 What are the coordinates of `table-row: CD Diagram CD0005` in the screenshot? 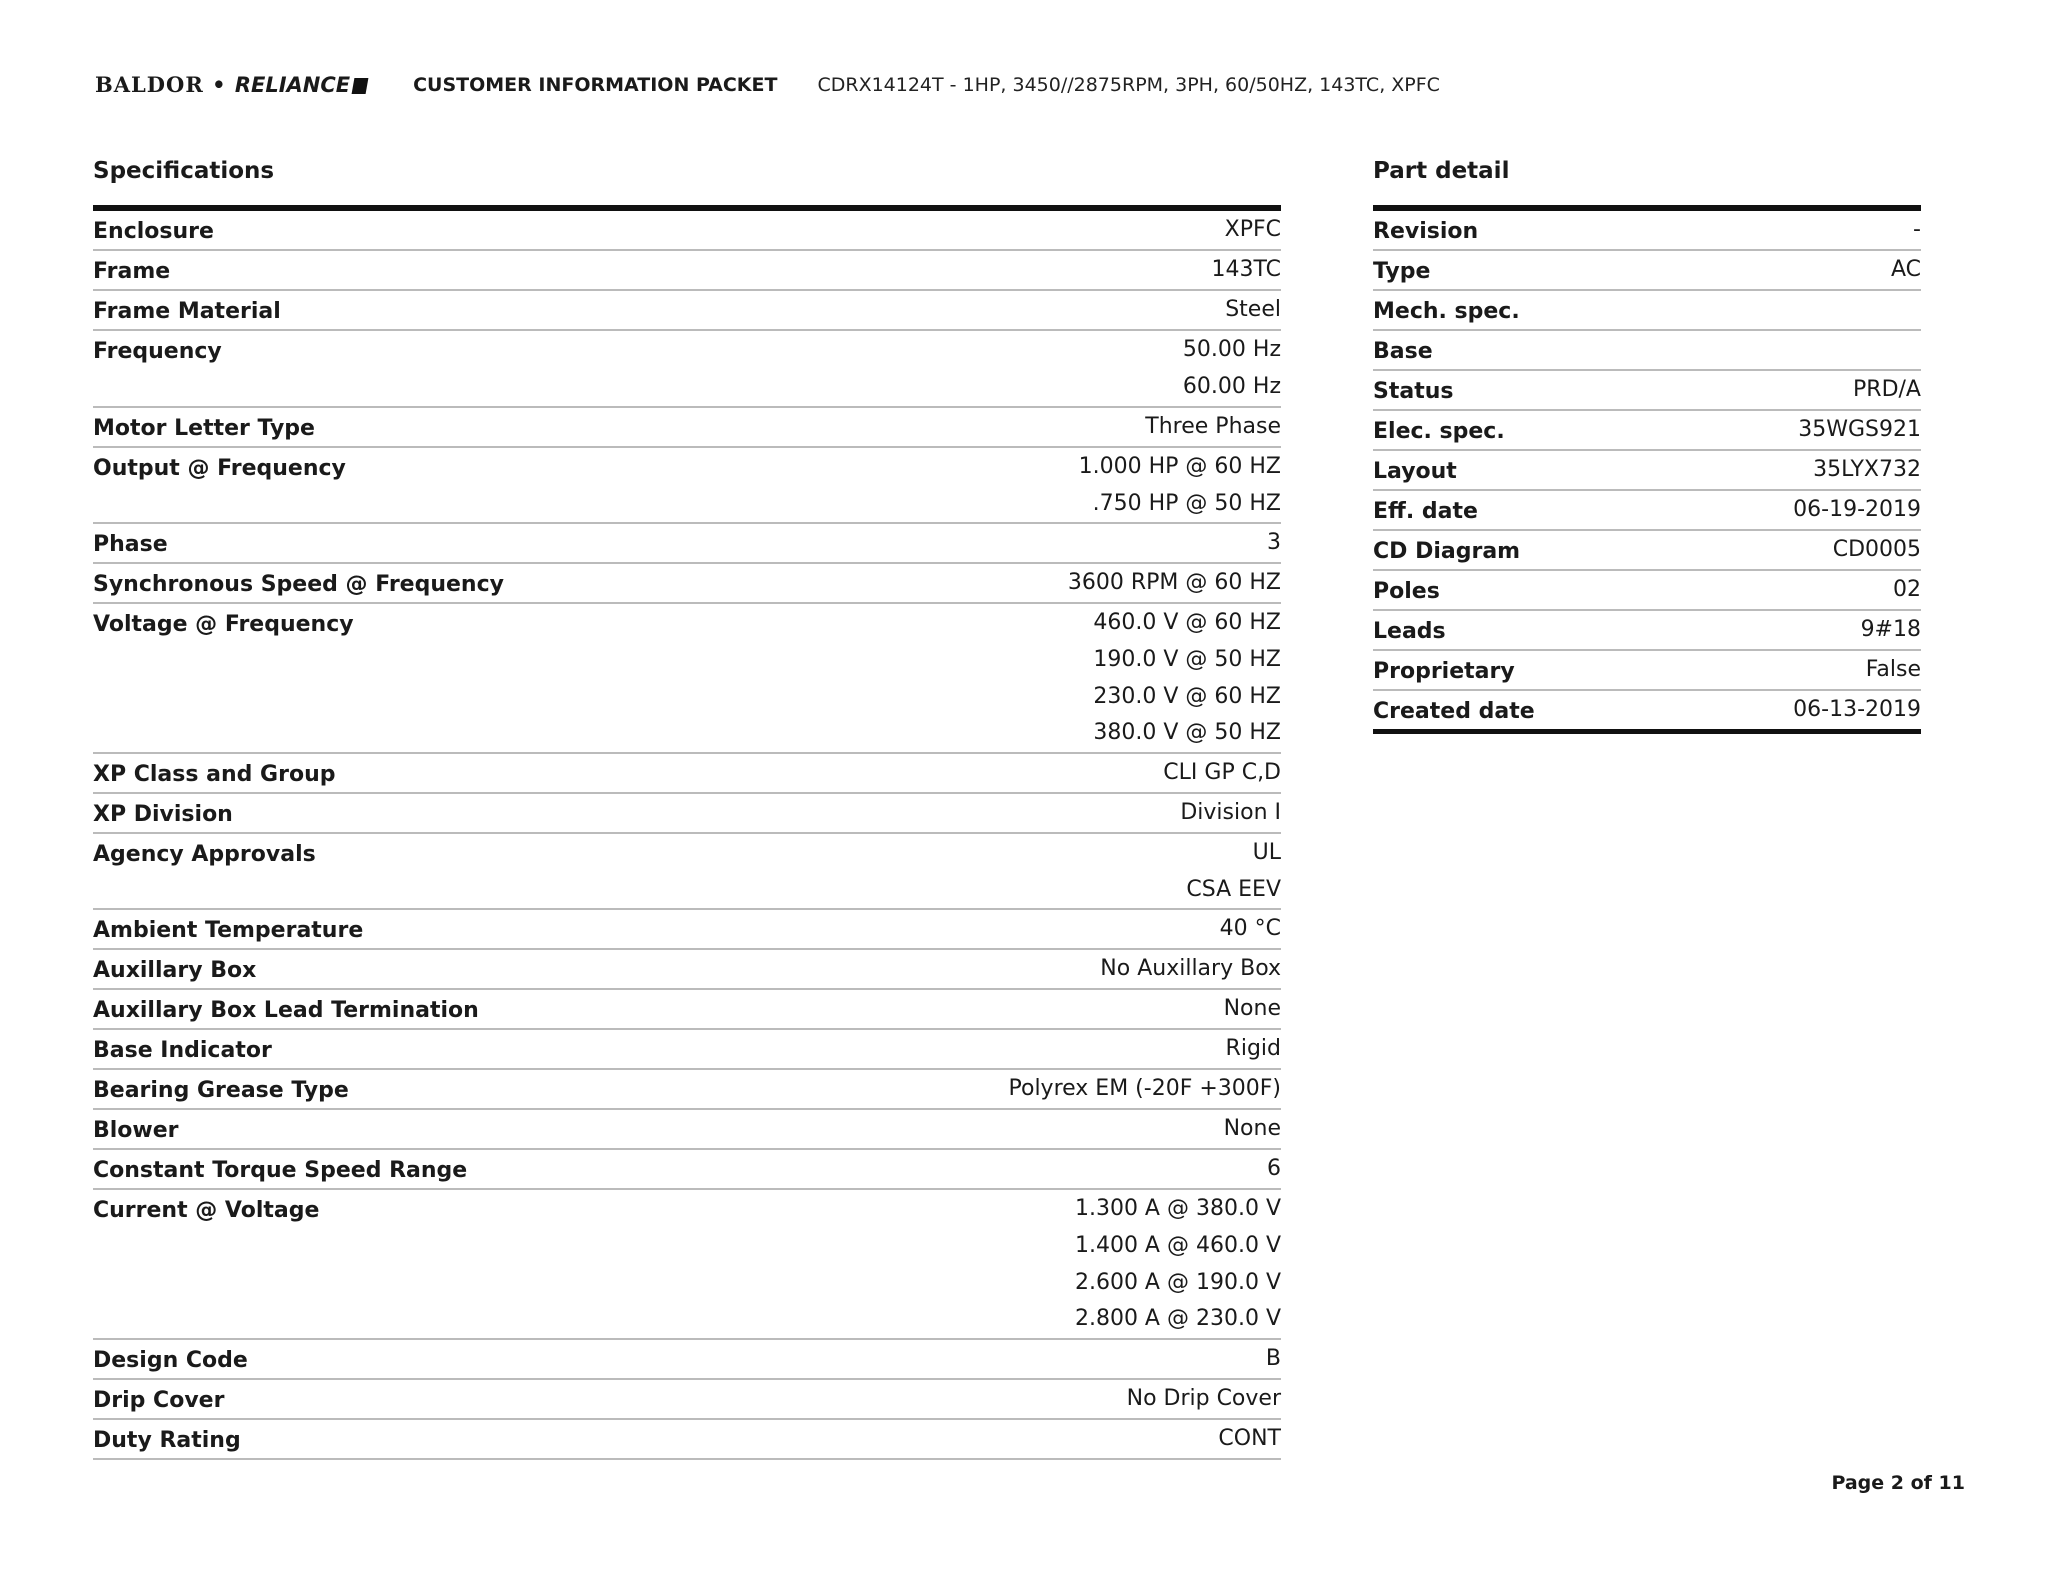 It's located at (1647, 551).